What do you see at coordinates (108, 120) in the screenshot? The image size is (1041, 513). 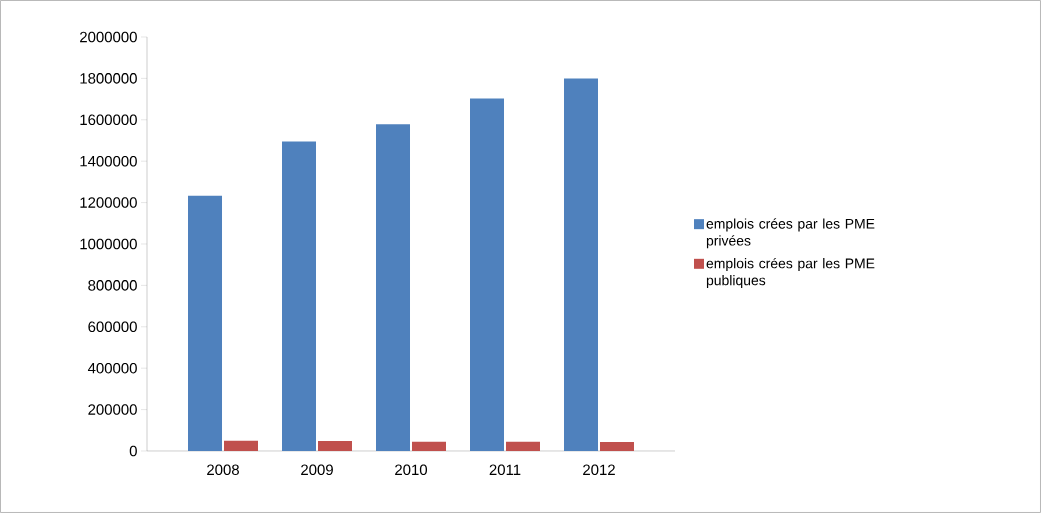 I see `y-tick-label: 1600000` at bounding box center [108, 120].